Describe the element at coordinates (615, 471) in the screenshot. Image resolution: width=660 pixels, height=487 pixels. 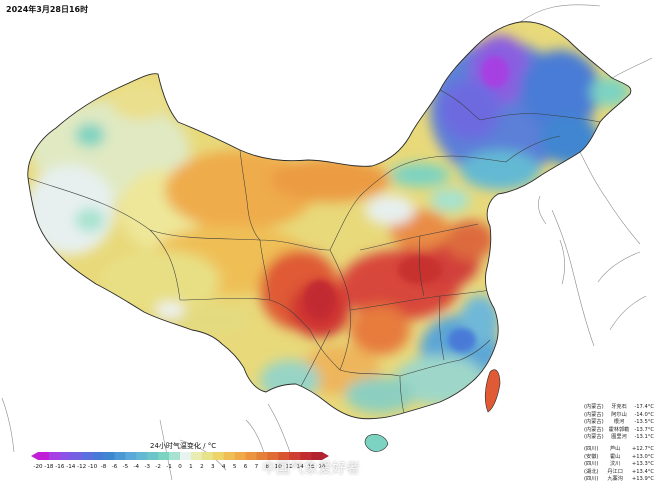
I see `stat-station: 丹江口` at that location.